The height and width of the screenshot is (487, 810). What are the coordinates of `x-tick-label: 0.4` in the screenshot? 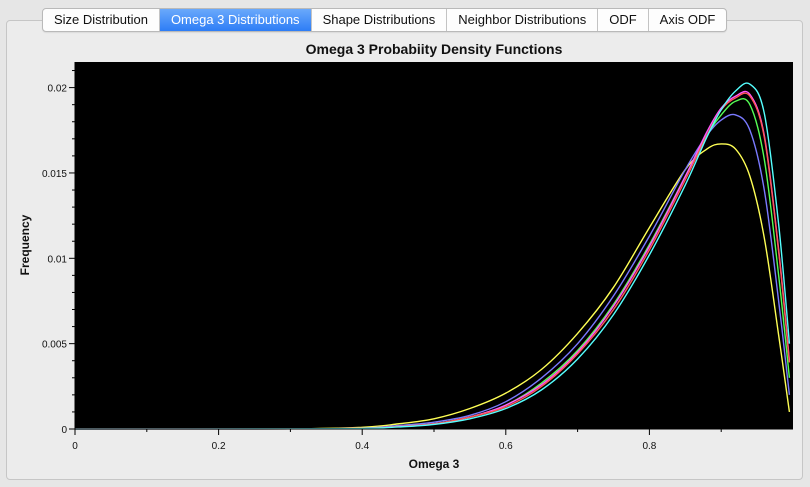 It's located at (362, 446).